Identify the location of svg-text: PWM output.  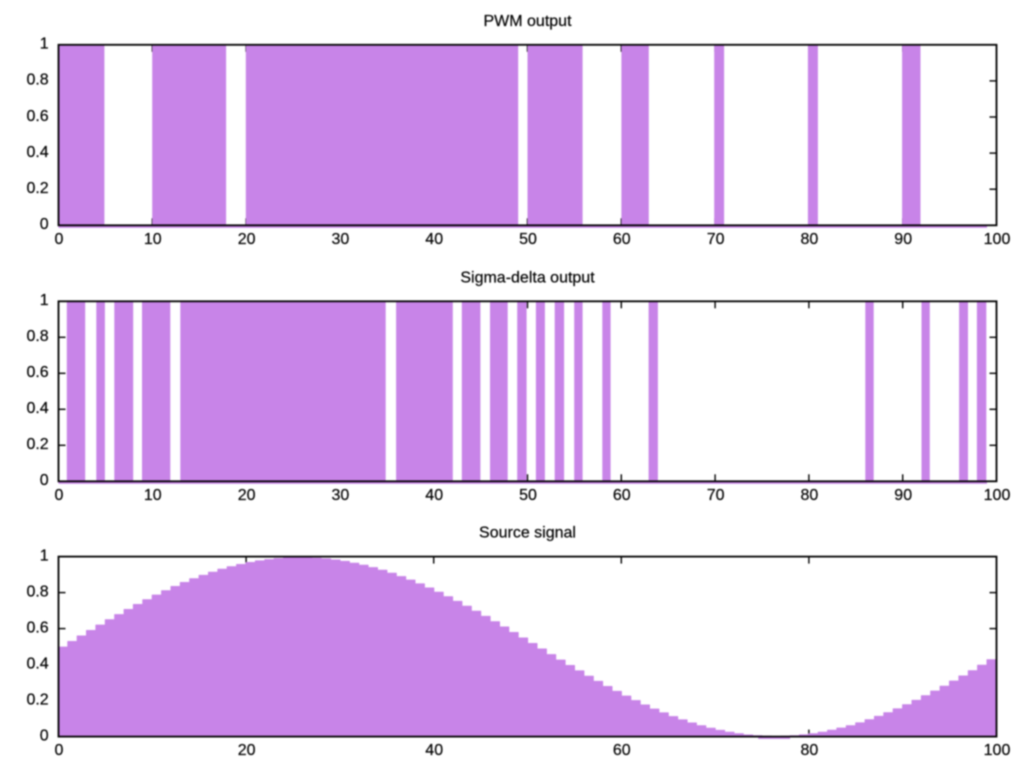
(527, 21).